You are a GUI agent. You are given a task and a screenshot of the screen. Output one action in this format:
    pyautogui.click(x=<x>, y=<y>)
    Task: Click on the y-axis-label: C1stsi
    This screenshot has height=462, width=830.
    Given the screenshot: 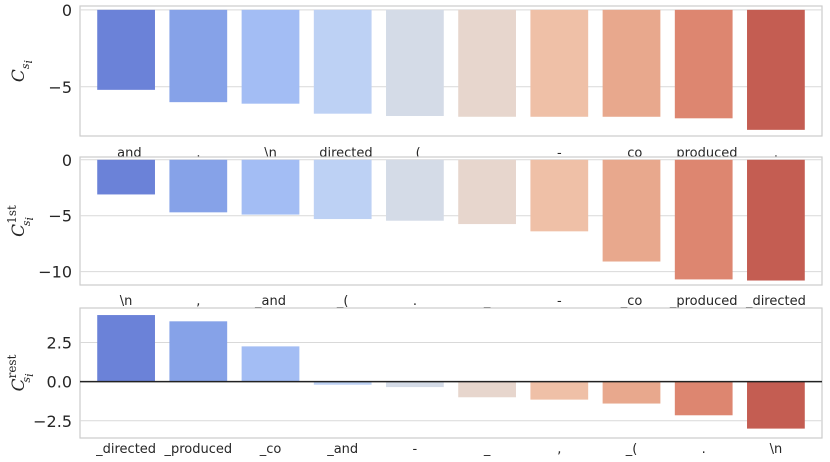 What is the action you would take?
    pyautogui.click(x=20, y=221)
    